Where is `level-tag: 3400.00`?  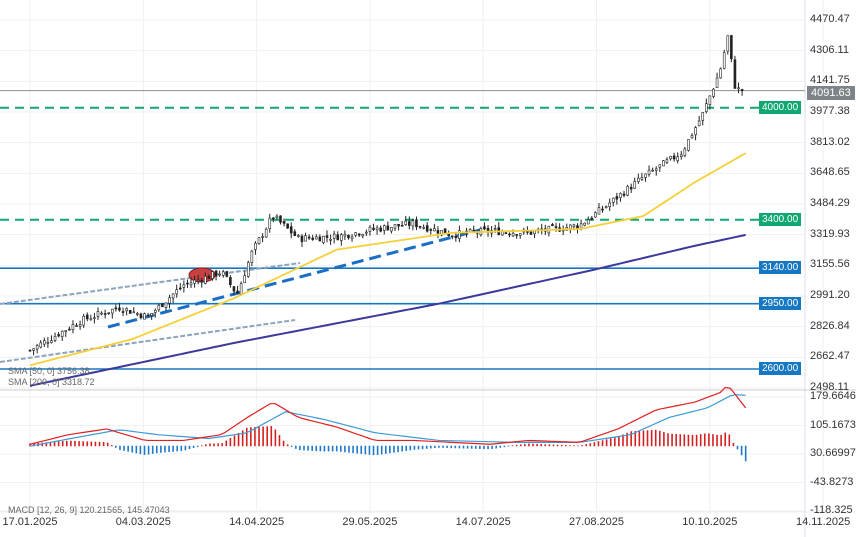 level-tag: 3400.00 is located at coordinates (780, 219).